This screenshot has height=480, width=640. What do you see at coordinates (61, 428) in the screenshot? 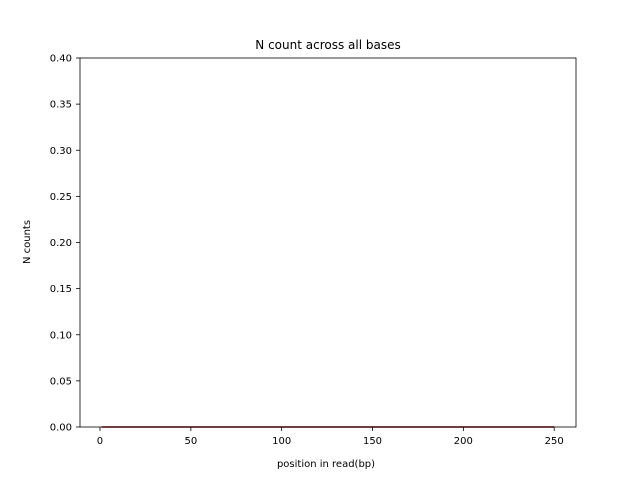
I see `y-tick-label: 0.00` at bounding box center [61, 428].